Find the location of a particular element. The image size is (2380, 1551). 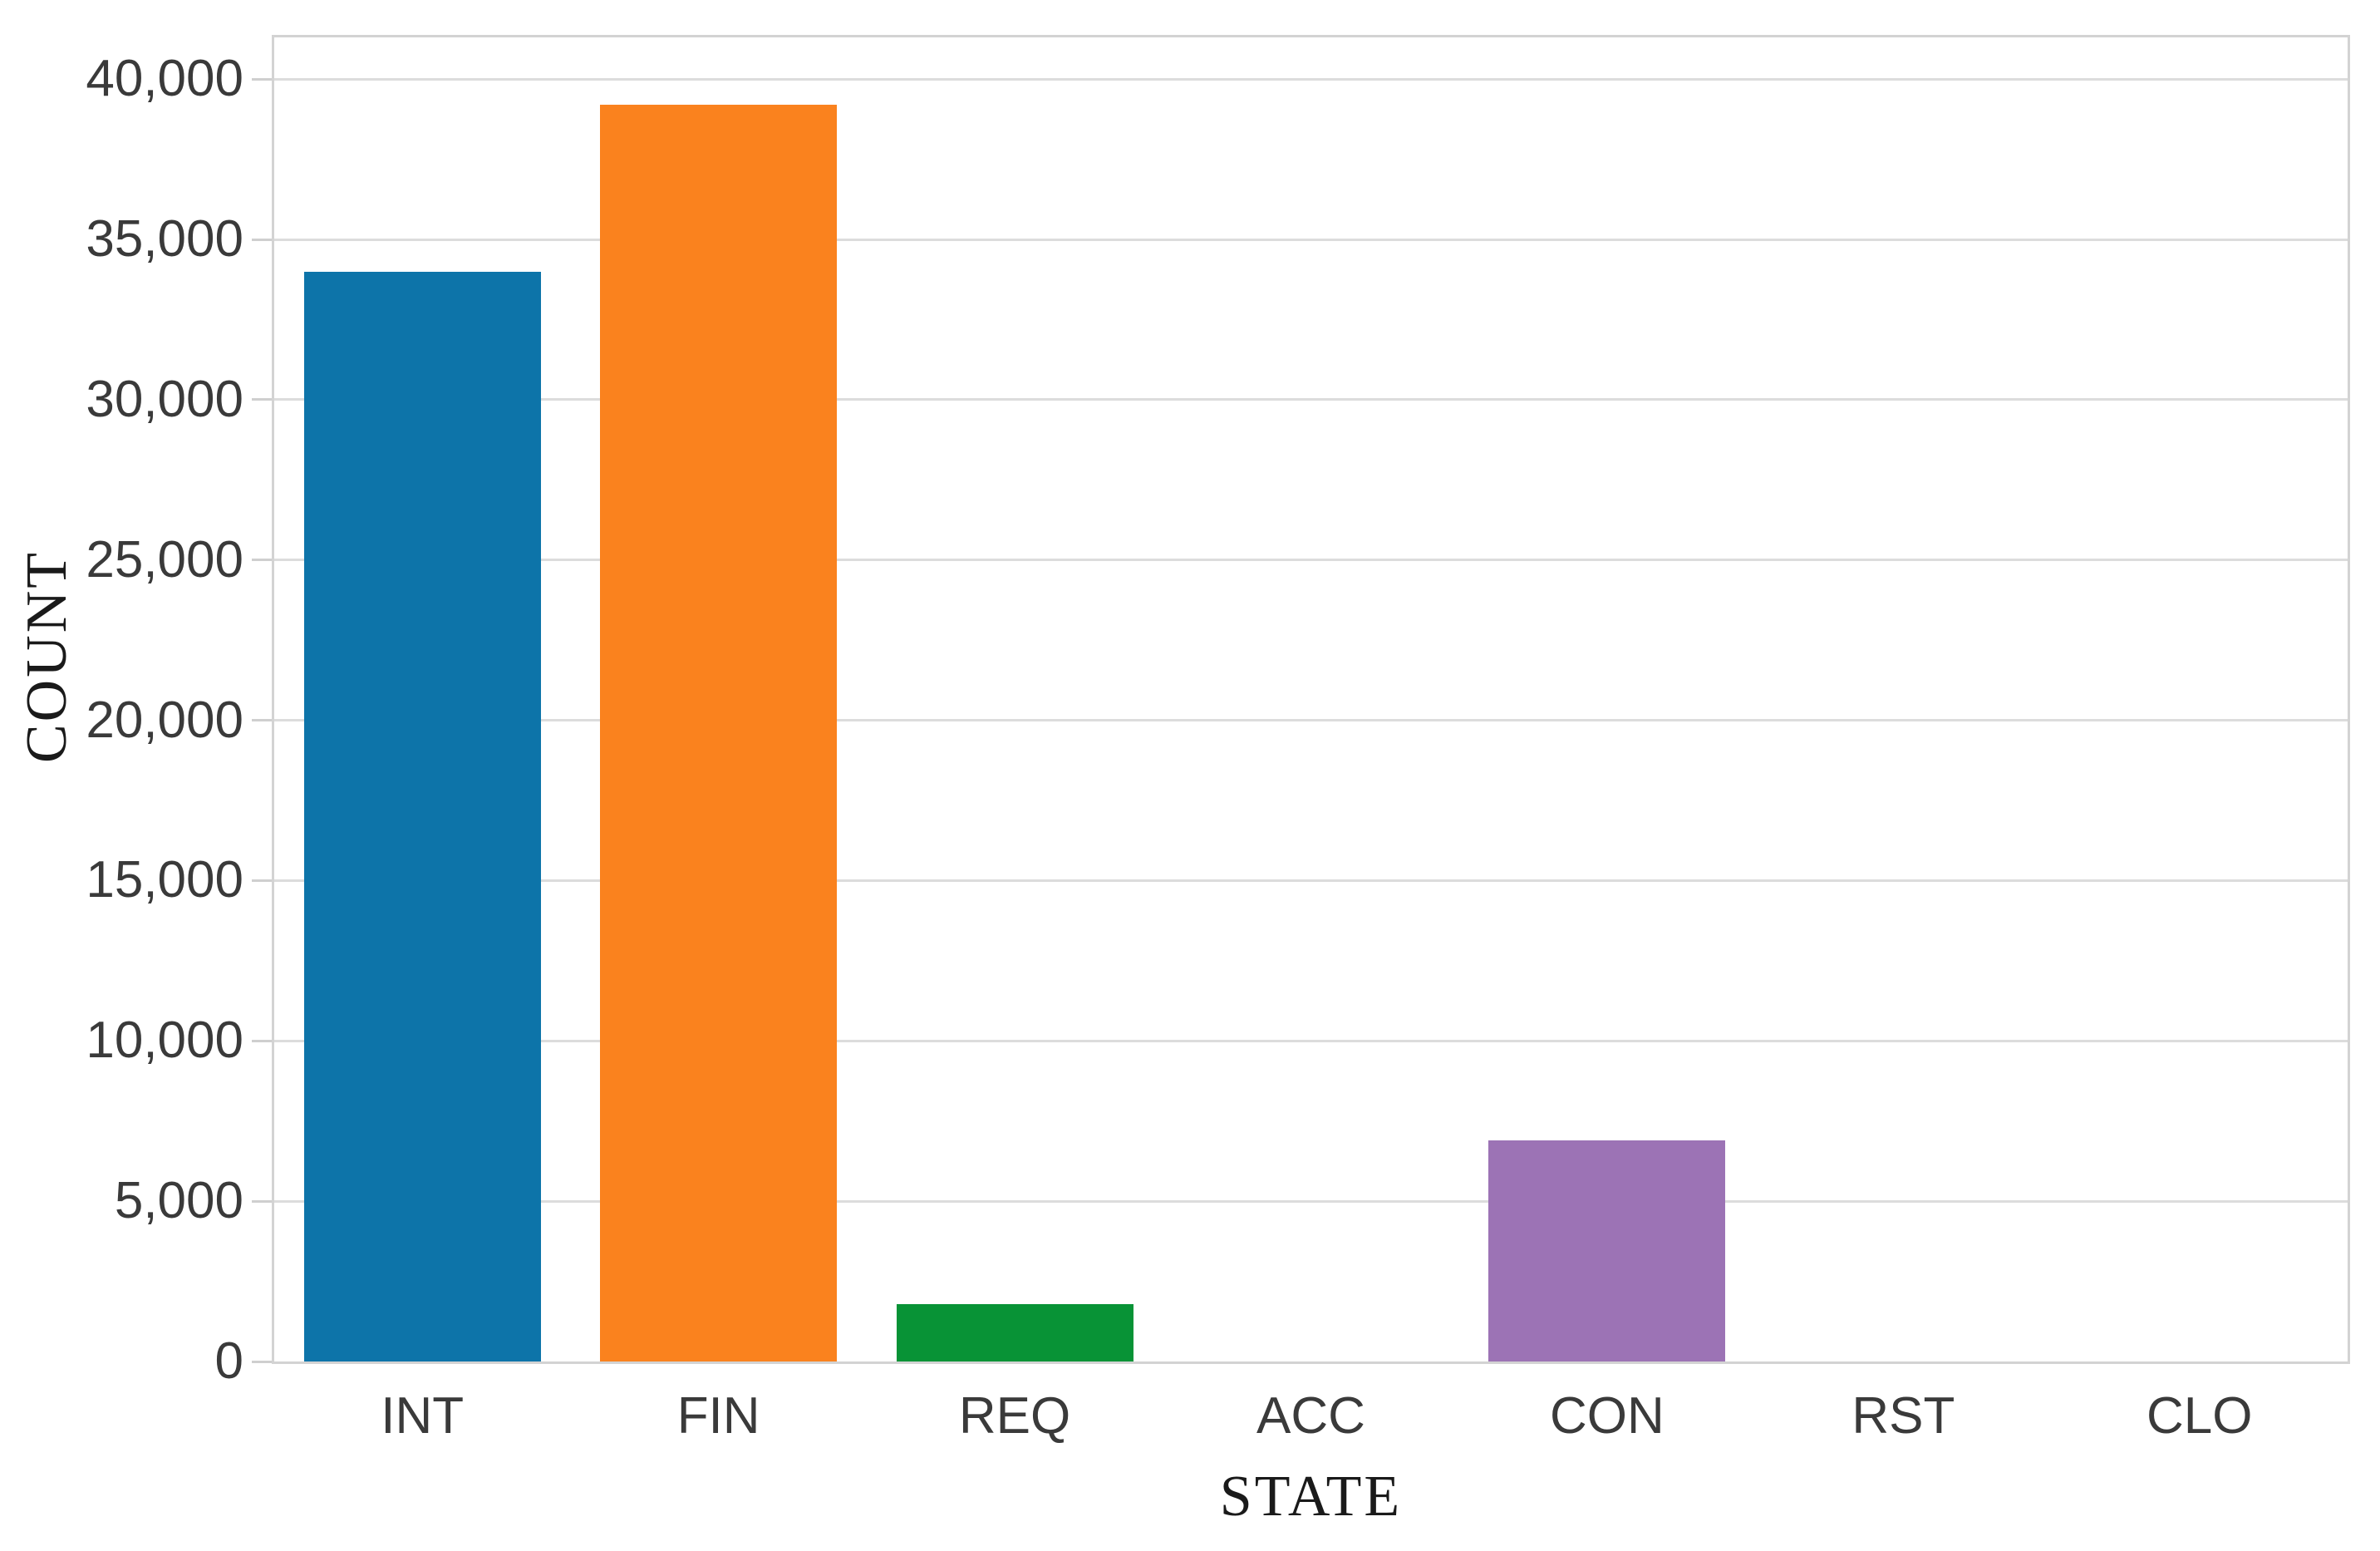

y-tick-label-10000: 10,000 is located at coordinates (164, 1041).